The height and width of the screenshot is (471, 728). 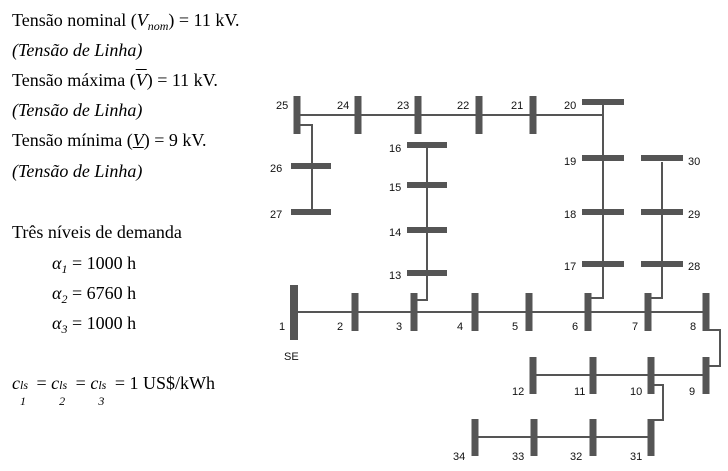 What do you see at coordinates (142, 20) in the screenshot?
I see `nominal-voltage-symbol: V` at bounding box center [142, 20].